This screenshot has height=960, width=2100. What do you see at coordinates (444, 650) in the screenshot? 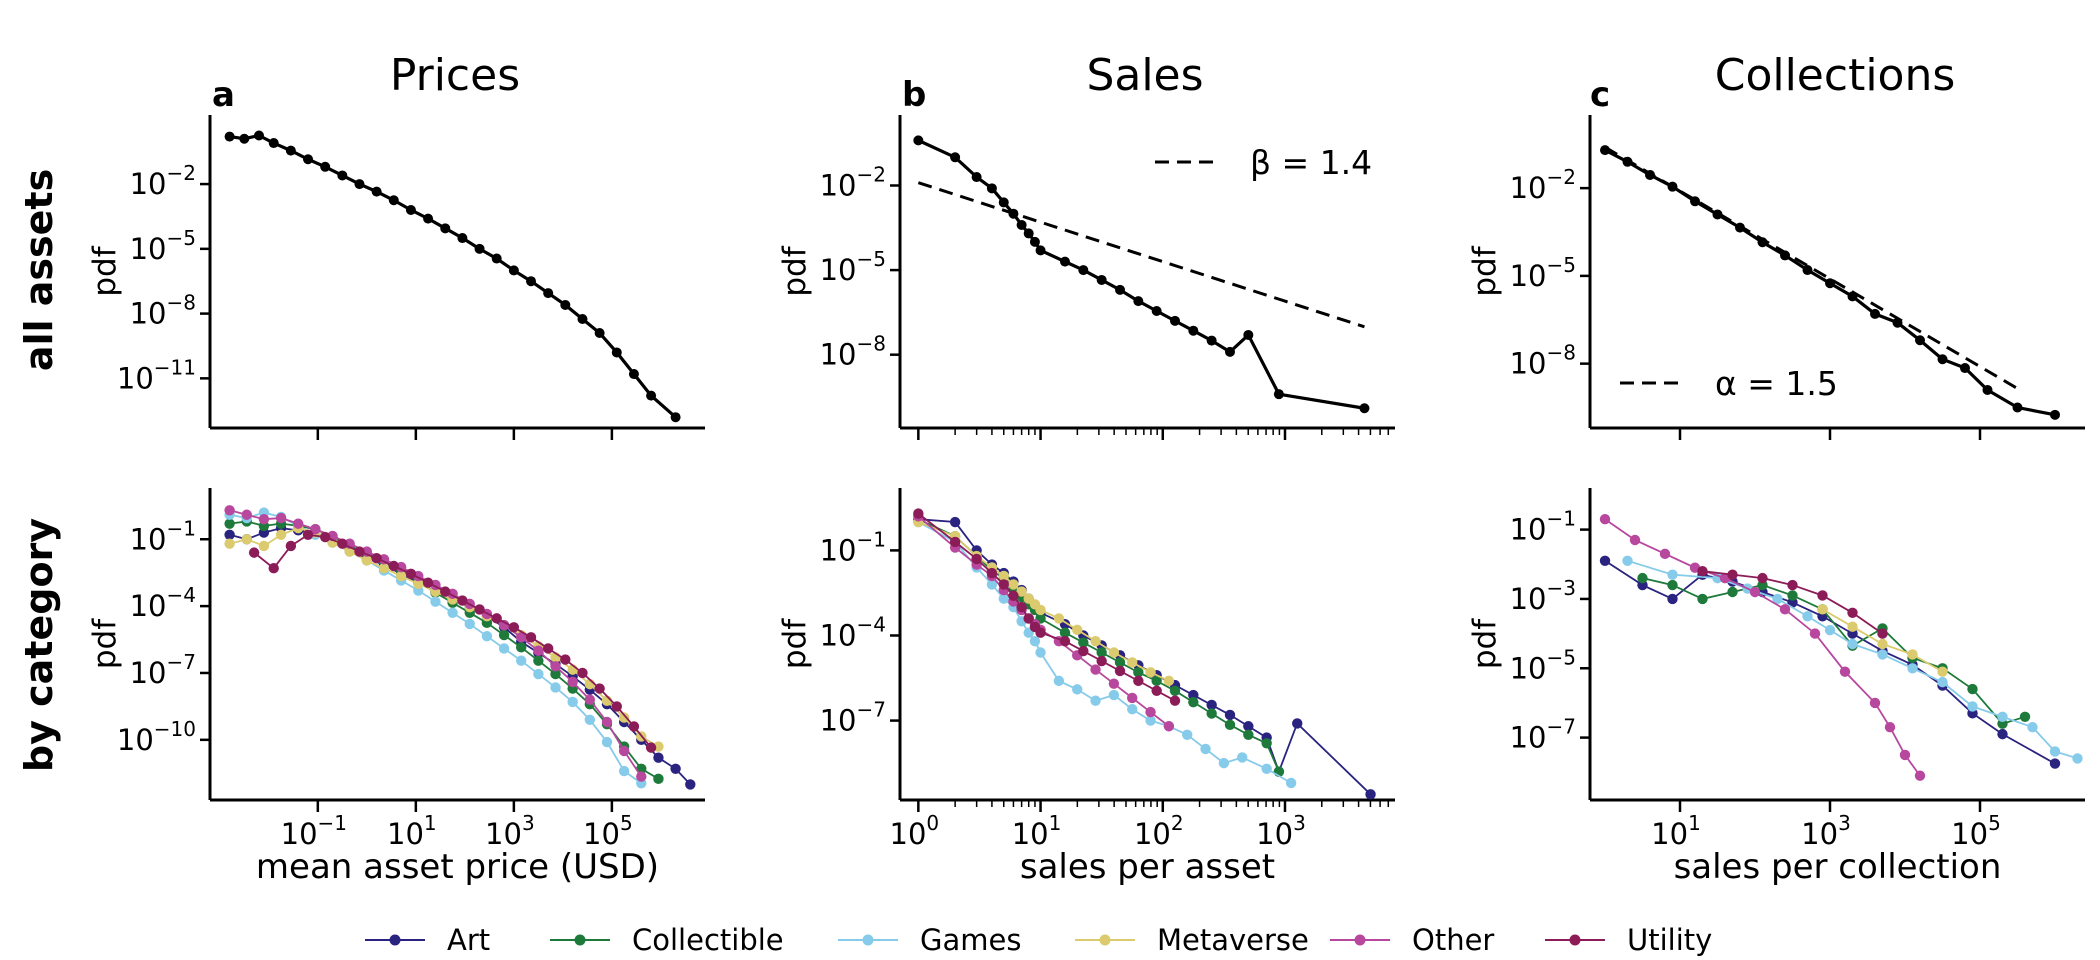
I see `series-line-collectible` at bounding box center [444, 650].